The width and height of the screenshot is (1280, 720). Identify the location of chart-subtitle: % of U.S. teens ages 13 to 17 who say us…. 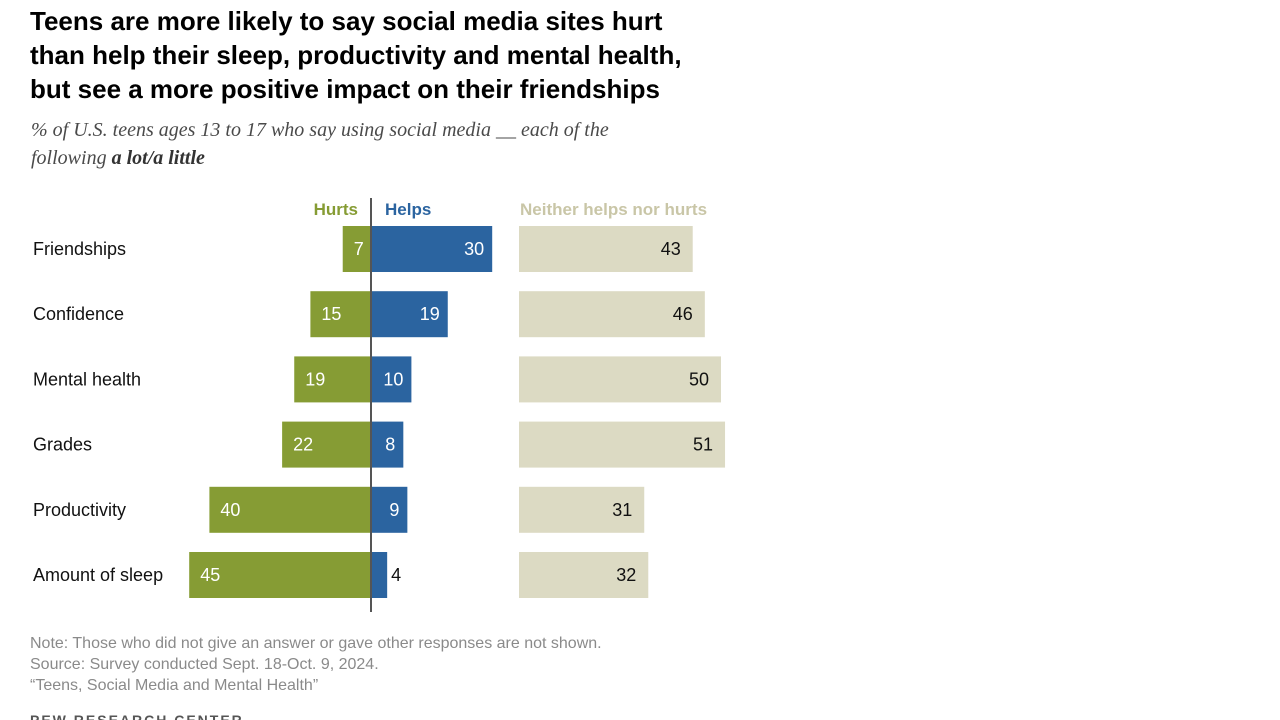
(381, 144).